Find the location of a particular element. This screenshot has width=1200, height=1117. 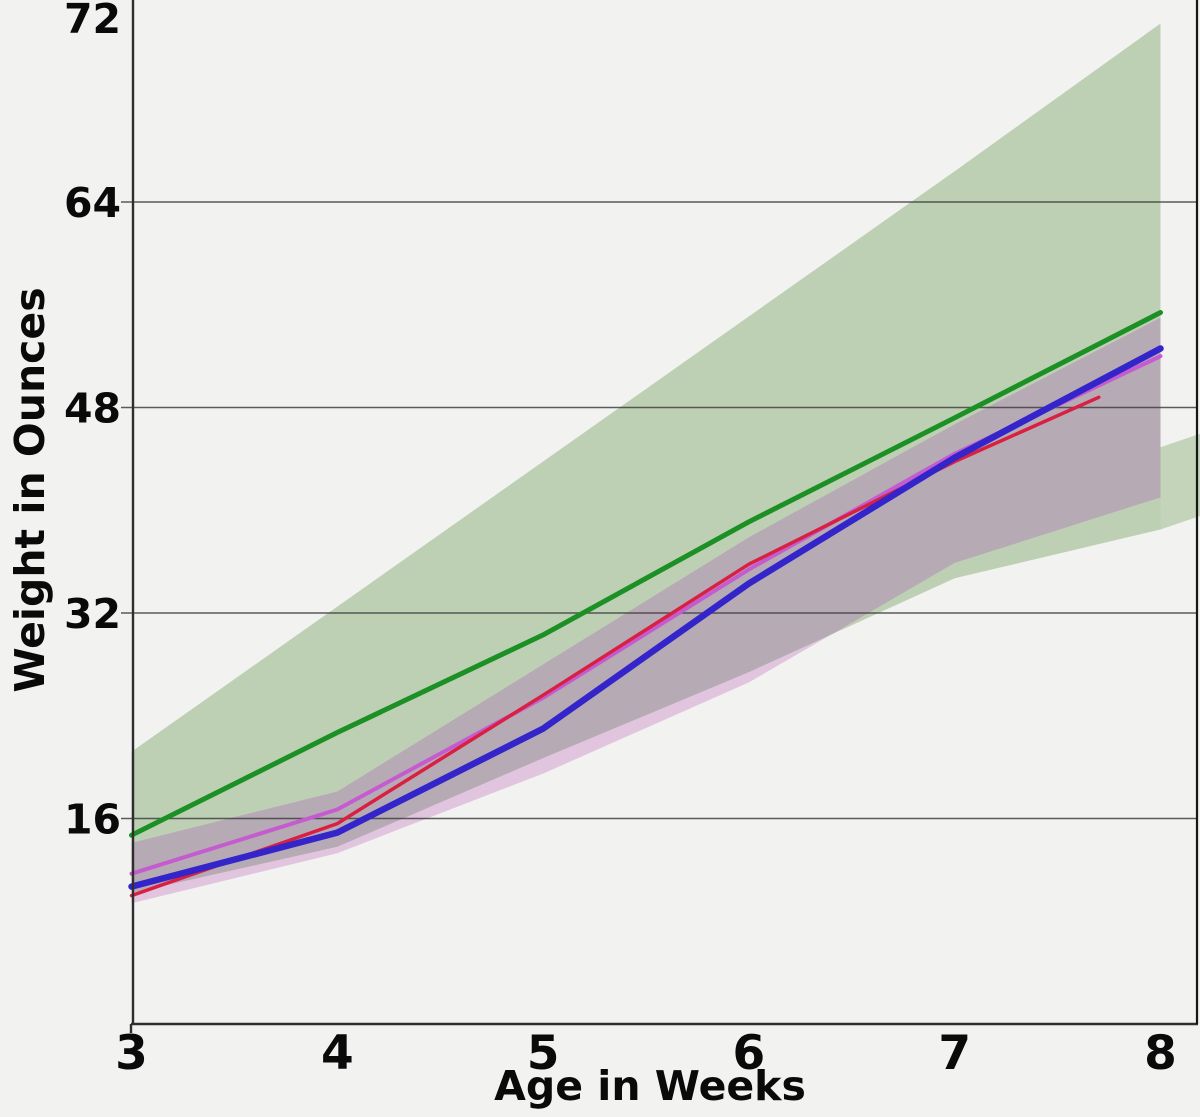

x-tick-label-8: 8 is located at coordinates (1160, 1053).